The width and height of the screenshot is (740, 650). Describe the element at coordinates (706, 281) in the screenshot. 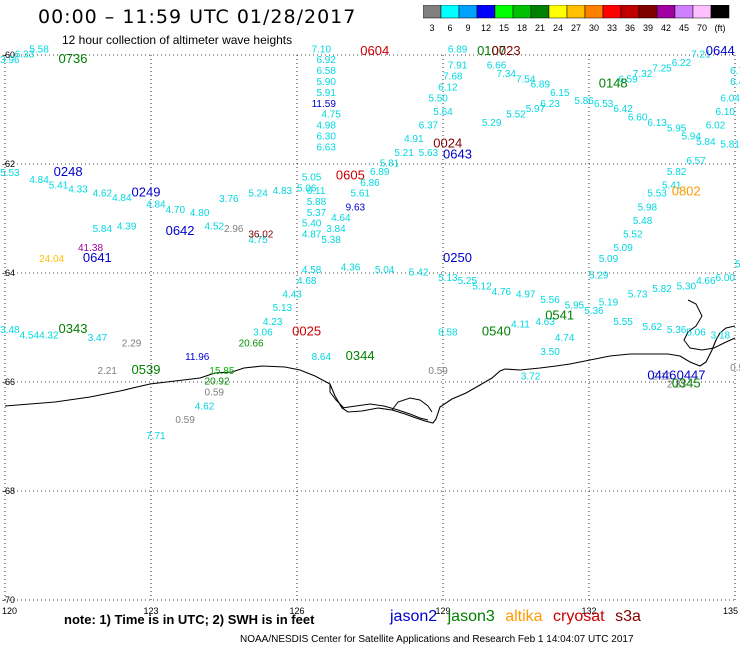

I see `wave-height-value: 4.66` at that location.